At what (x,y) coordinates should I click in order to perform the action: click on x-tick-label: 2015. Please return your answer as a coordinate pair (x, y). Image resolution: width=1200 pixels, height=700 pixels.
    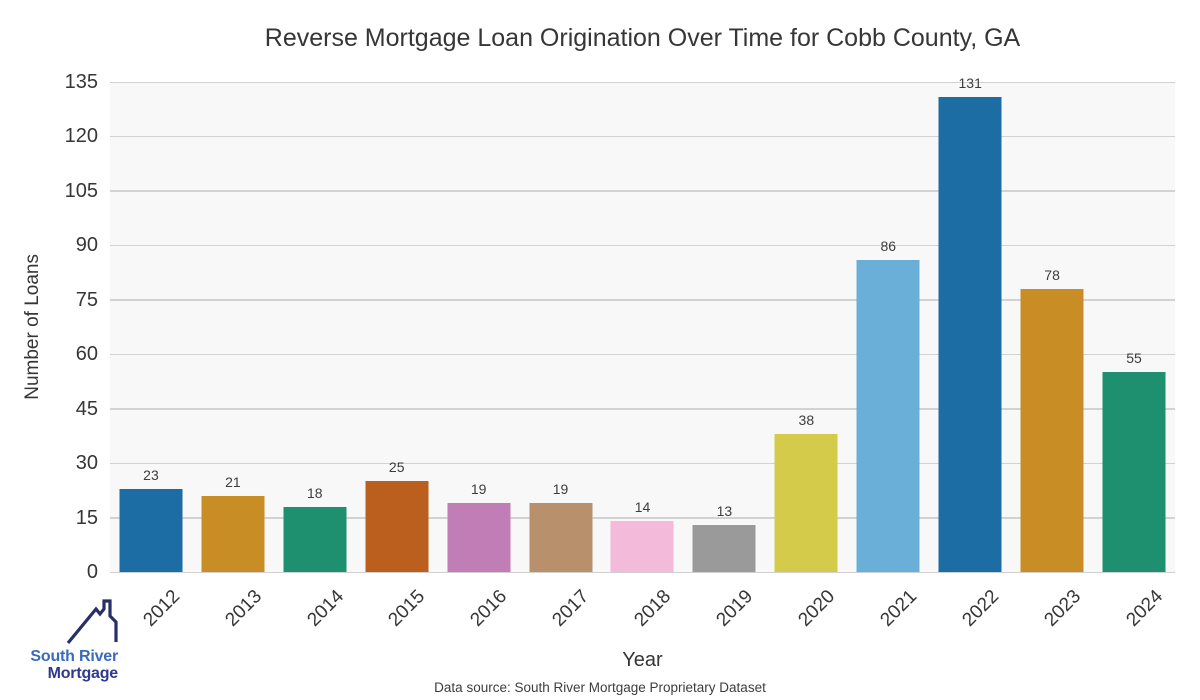
    Looking at the image, I should click on (407, 608).